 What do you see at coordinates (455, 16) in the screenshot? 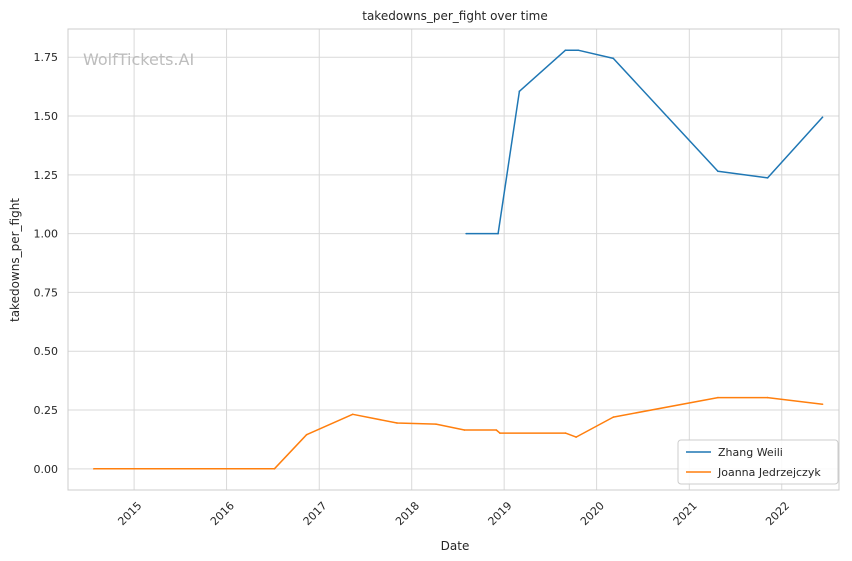
I see `chart-title: takedowns_per_fight over time` at bounding box center [455, 16].